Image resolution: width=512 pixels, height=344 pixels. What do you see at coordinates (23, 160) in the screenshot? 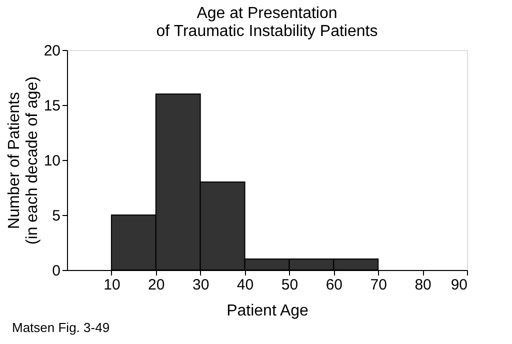
I see `y-axis-title: Number of Patients (in each decade of age)` at bounding box center [23, 160].